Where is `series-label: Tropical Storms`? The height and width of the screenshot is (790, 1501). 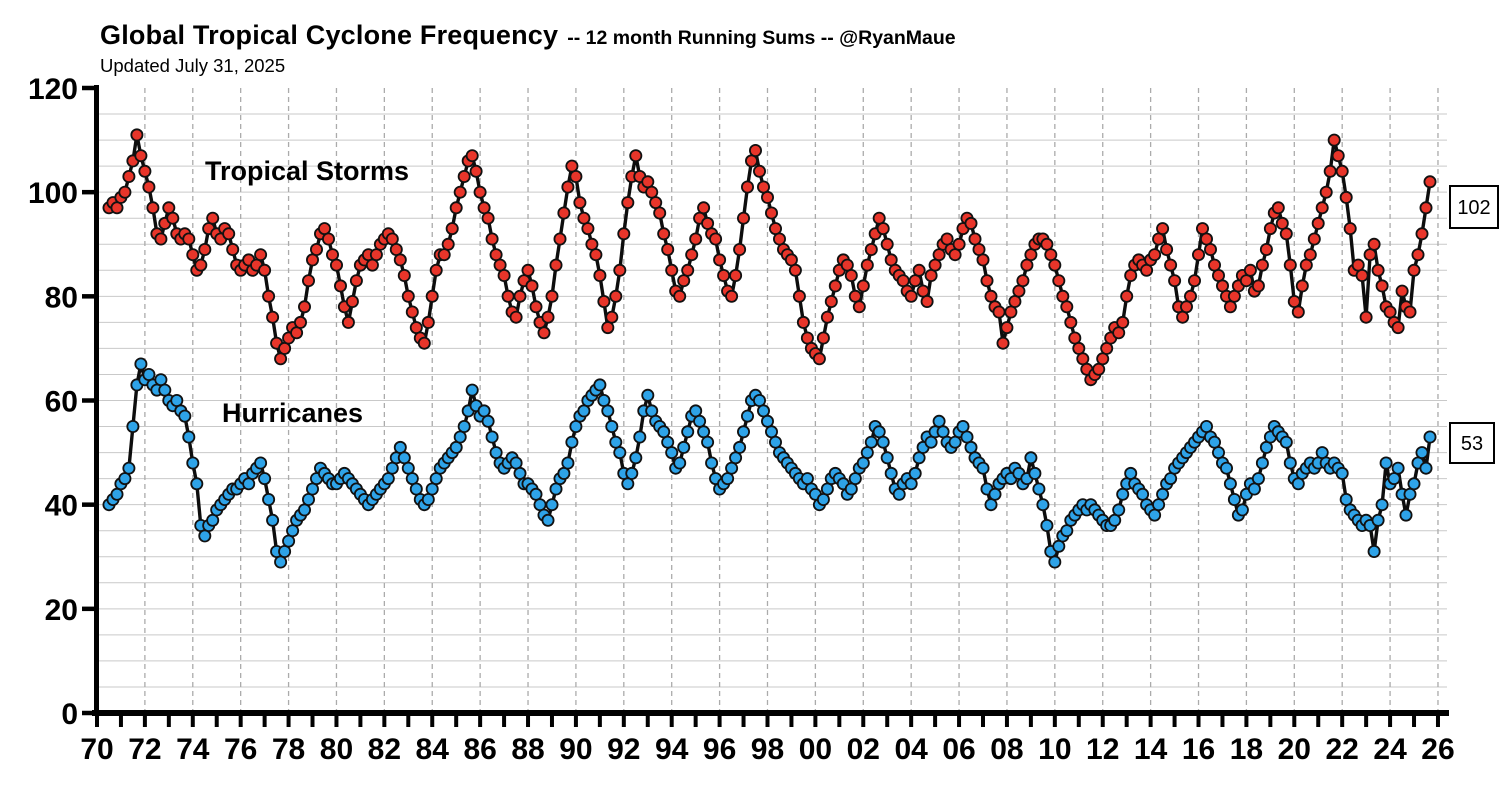
series-label: Tropical Storms is located at coordinates (307, 171).